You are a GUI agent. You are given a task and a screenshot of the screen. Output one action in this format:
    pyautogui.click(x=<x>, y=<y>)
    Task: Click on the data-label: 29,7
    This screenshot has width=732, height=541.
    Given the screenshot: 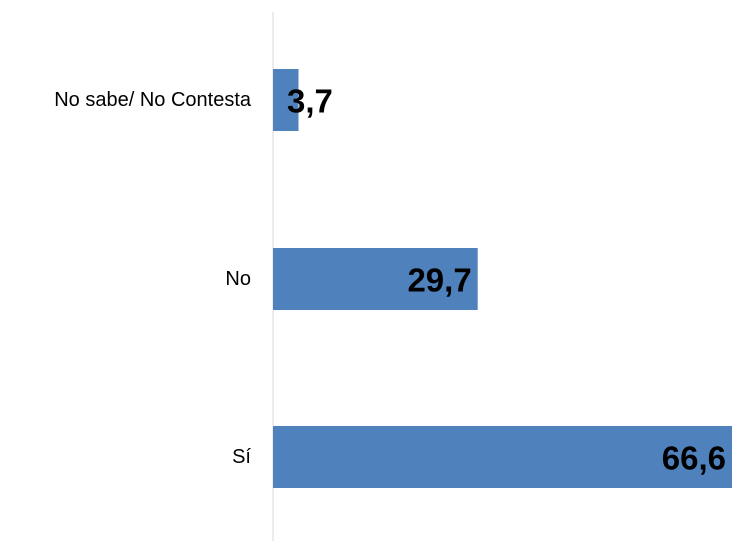 What is the action you would take?
    pyautogui.click(x=439, y=280)
    